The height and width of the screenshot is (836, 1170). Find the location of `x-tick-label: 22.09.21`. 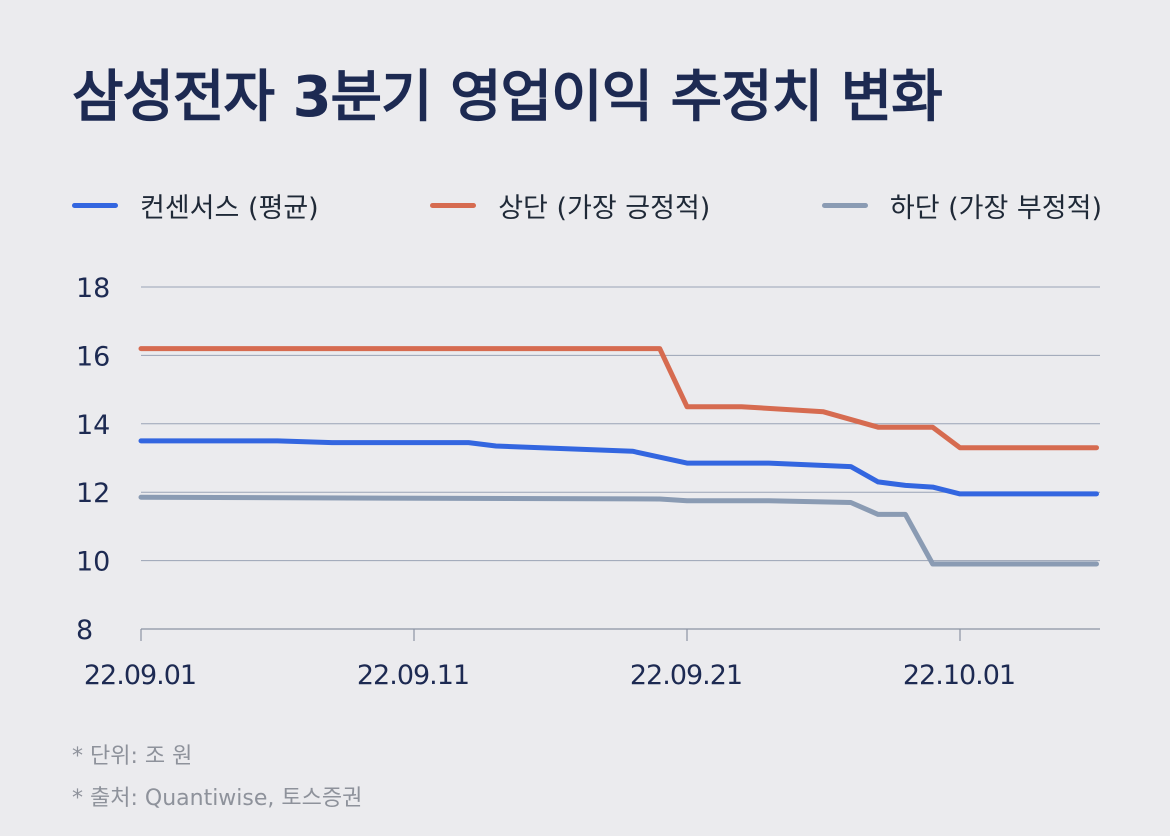

x-tick-label: 22.09.21 is located at coordinates (686, 675).